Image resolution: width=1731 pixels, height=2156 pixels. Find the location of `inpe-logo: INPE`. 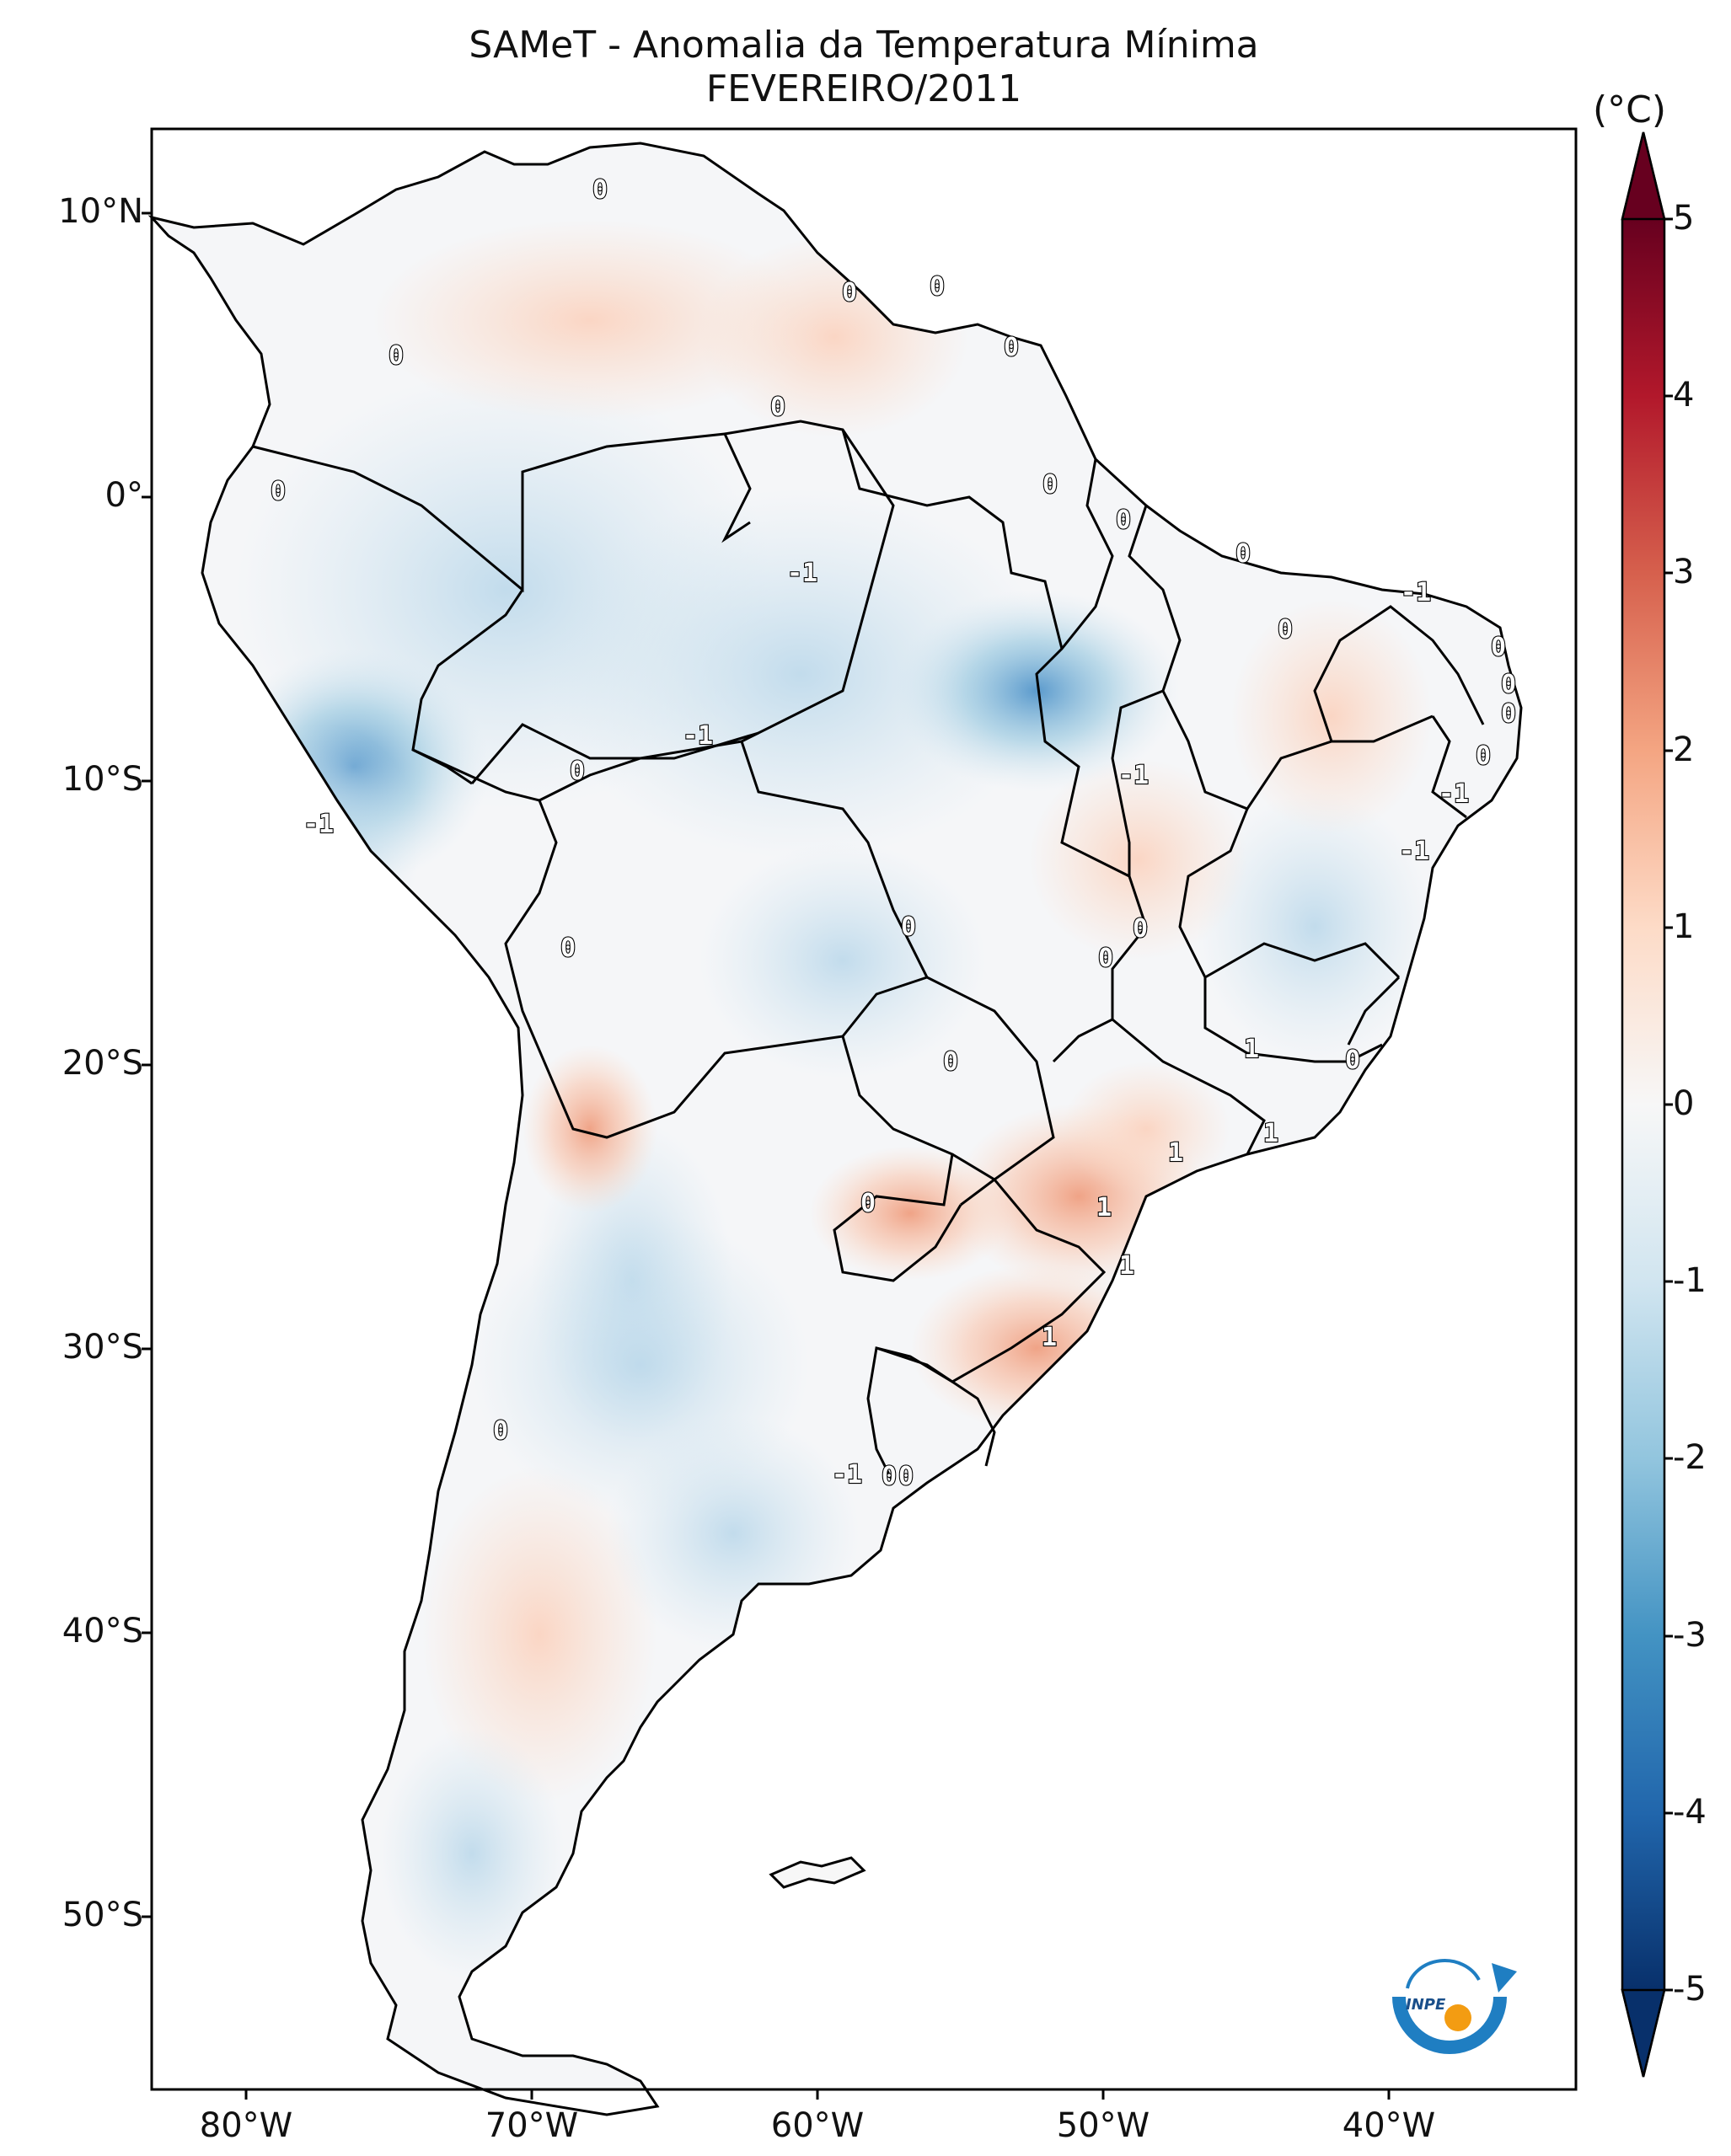

inpe-logo: INPE is located at coordinates (1454, 2006).